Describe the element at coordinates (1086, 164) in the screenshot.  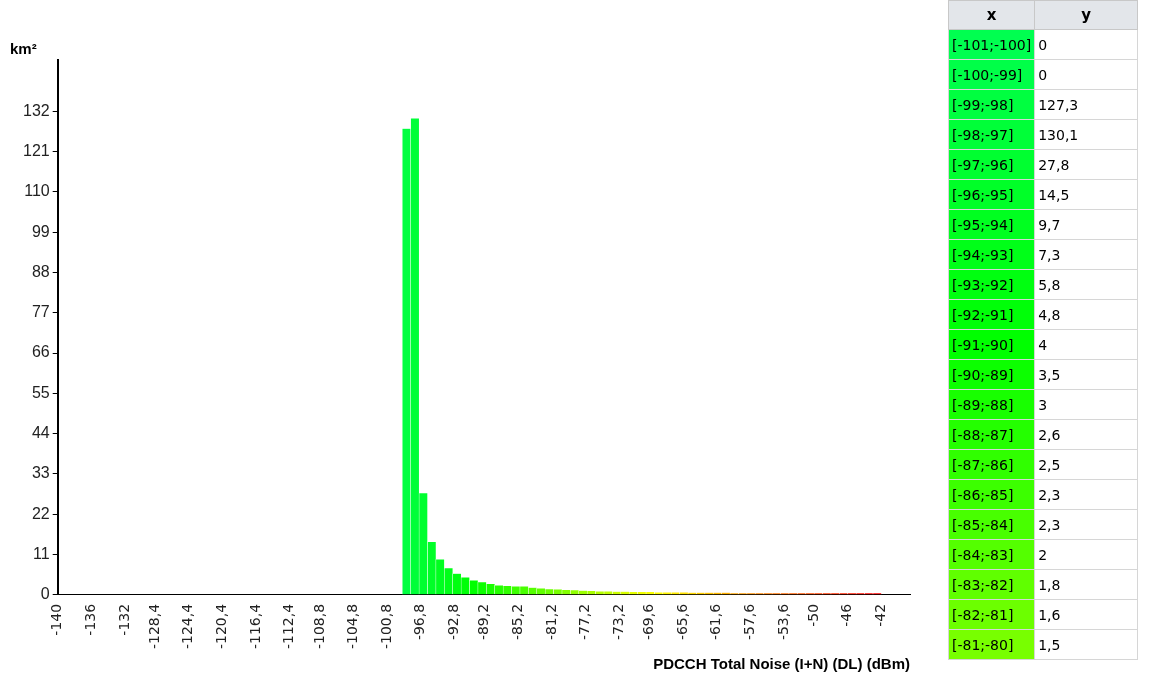
I see `text: 27,8` at that location.